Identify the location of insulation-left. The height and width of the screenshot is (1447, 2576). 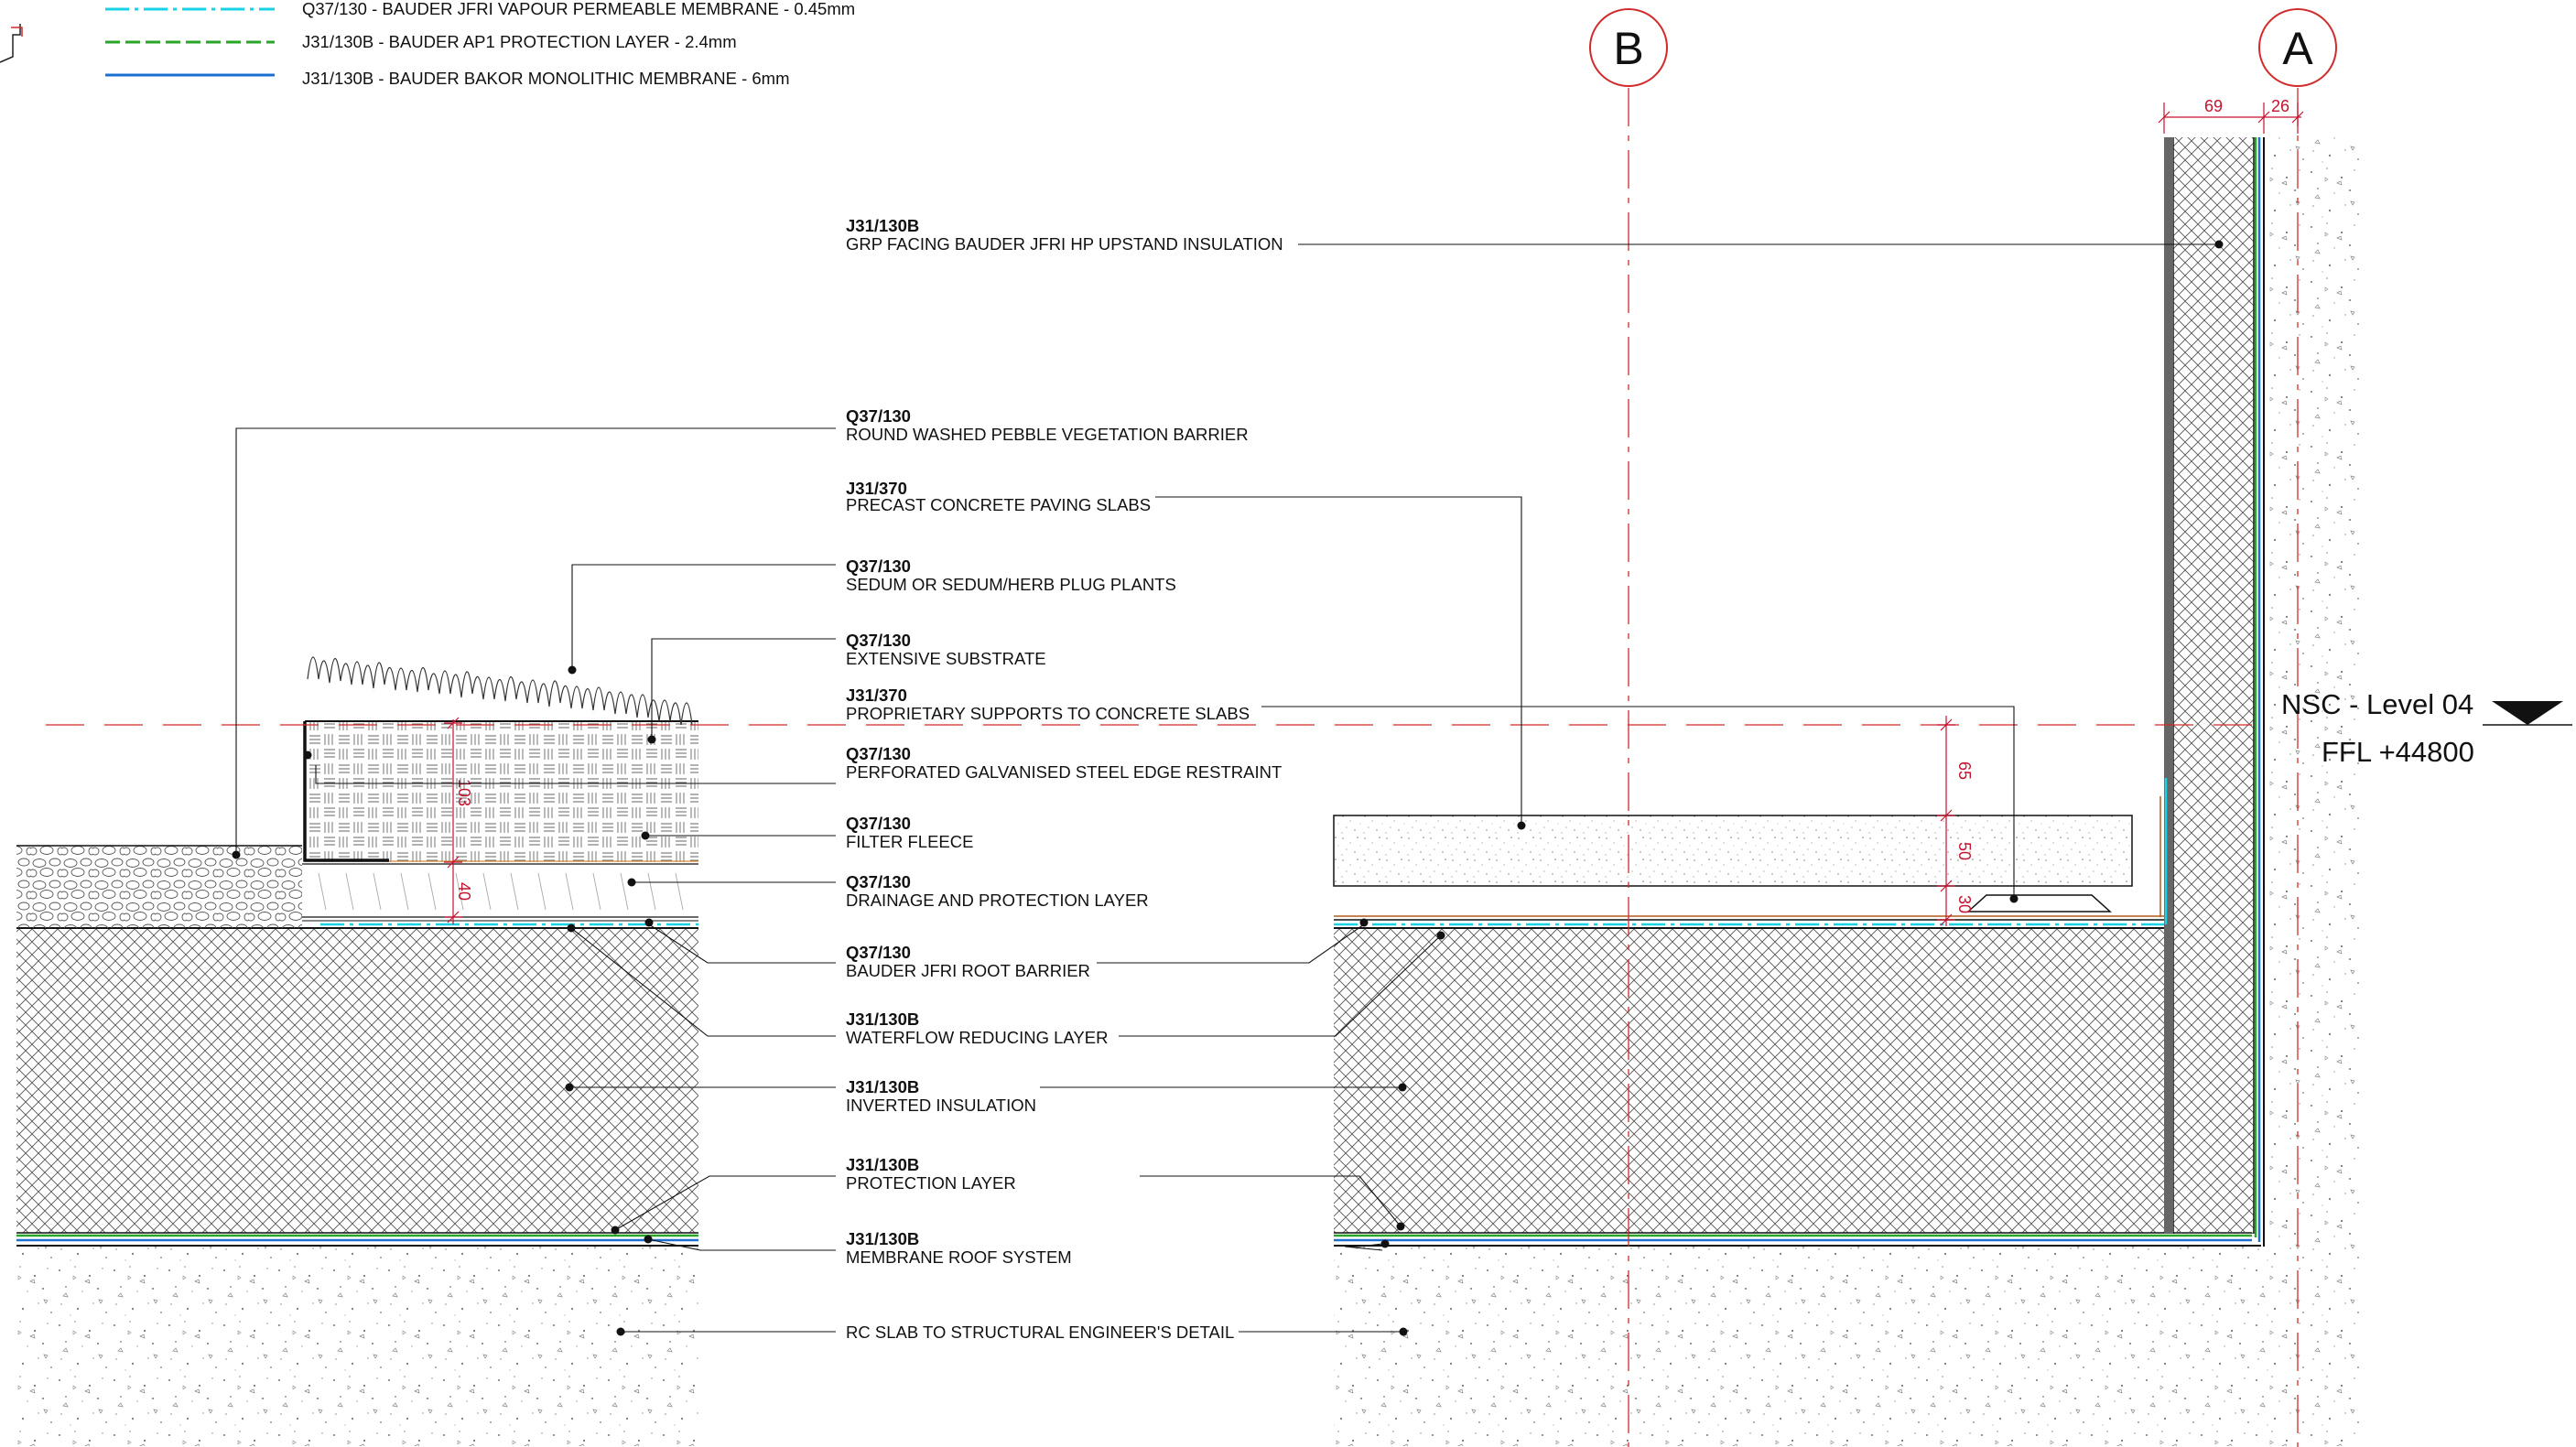
(357, 1080).